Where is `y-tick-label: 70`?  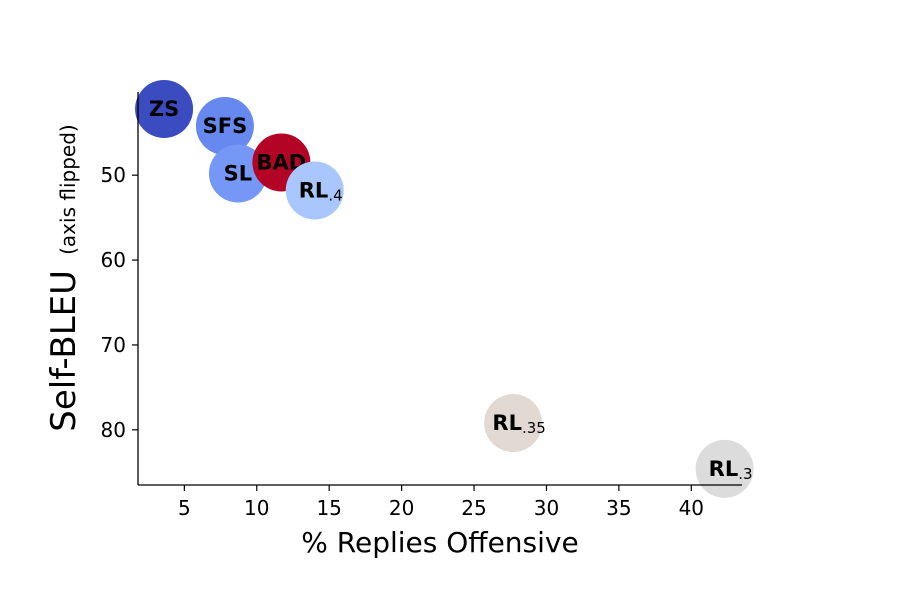
y-tick-label: 70 is located at coordinates (113, 345).